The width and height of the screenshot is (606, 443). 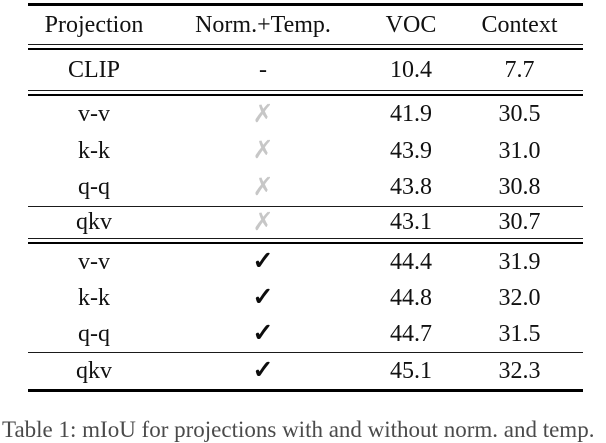 I want to click on context-cell: 31.0, so click(x=519, y=150).